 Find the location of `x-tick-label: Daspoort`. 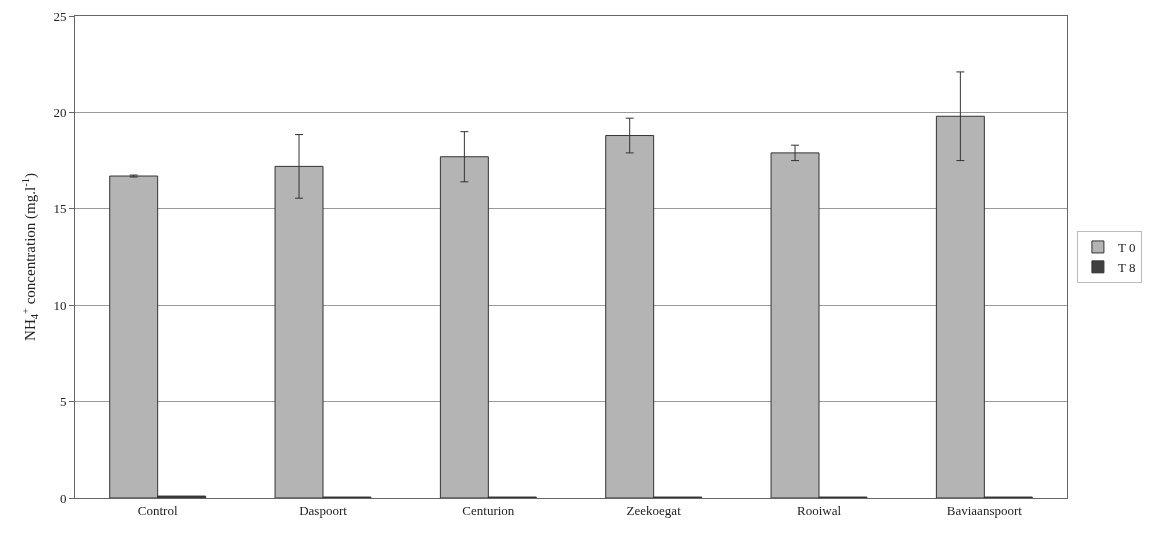

x-tick-label: Daspoort is located at coordinates (323, 510).